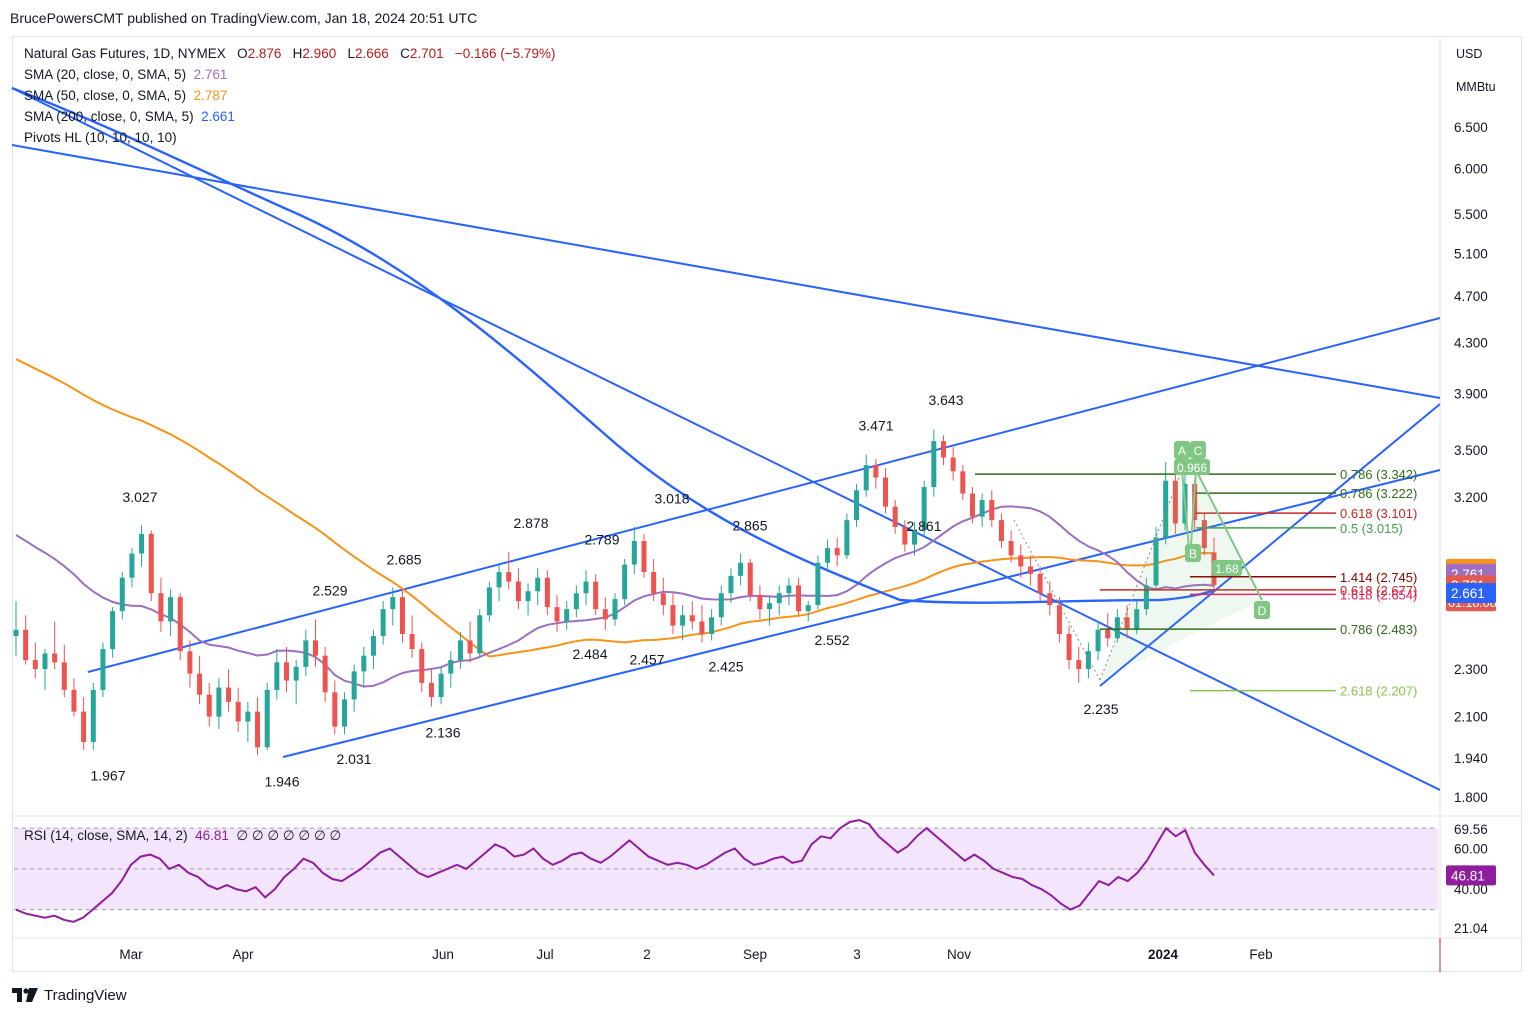 This screenshot has height=1016, width=1534. What do you see at coordinates (615, 870) in the screenshot?
I see `rsi-line` at bounding box center [615, 870].